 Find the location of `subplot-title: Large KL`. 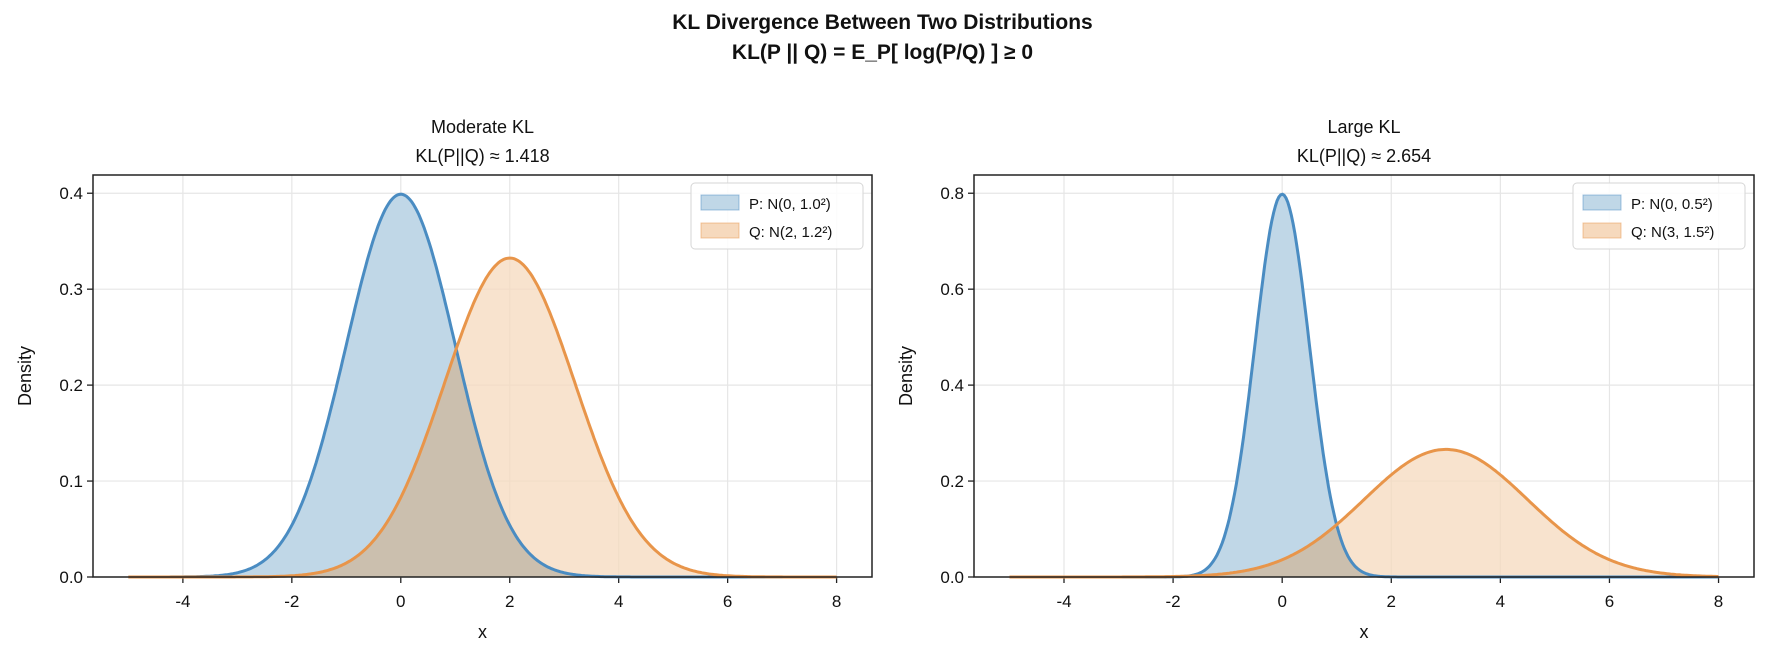

subplot-title: Large KL is located at coordinates (1363, 127).